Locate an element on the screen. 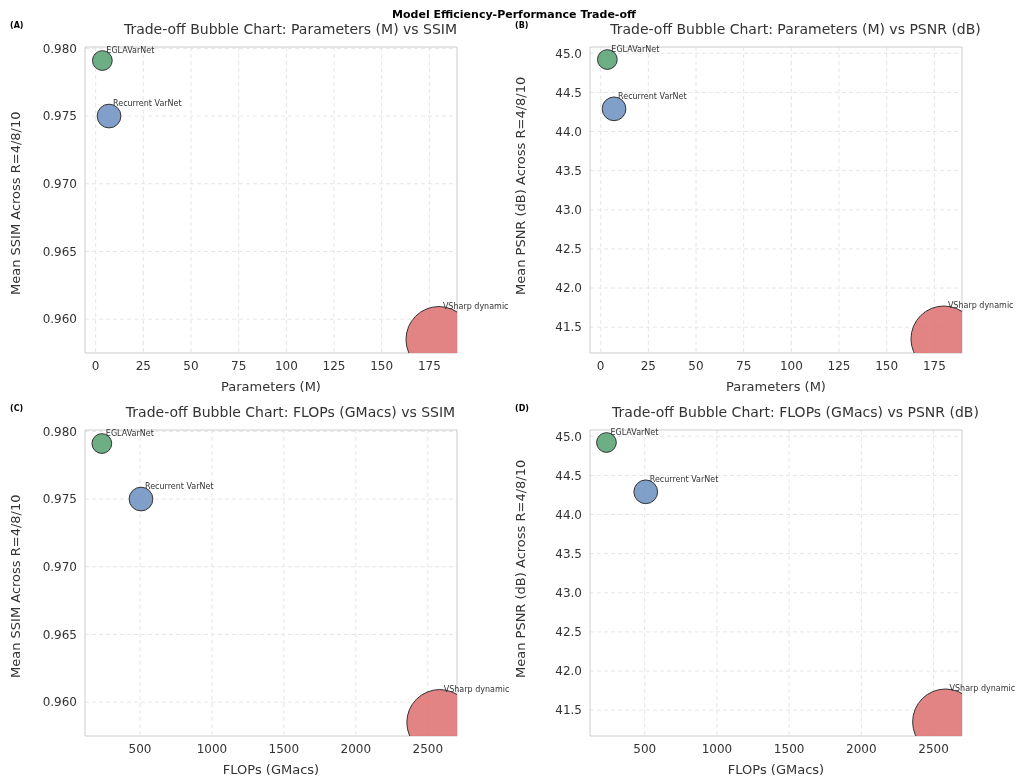  text: (A) is located at coordinates (17, 25).